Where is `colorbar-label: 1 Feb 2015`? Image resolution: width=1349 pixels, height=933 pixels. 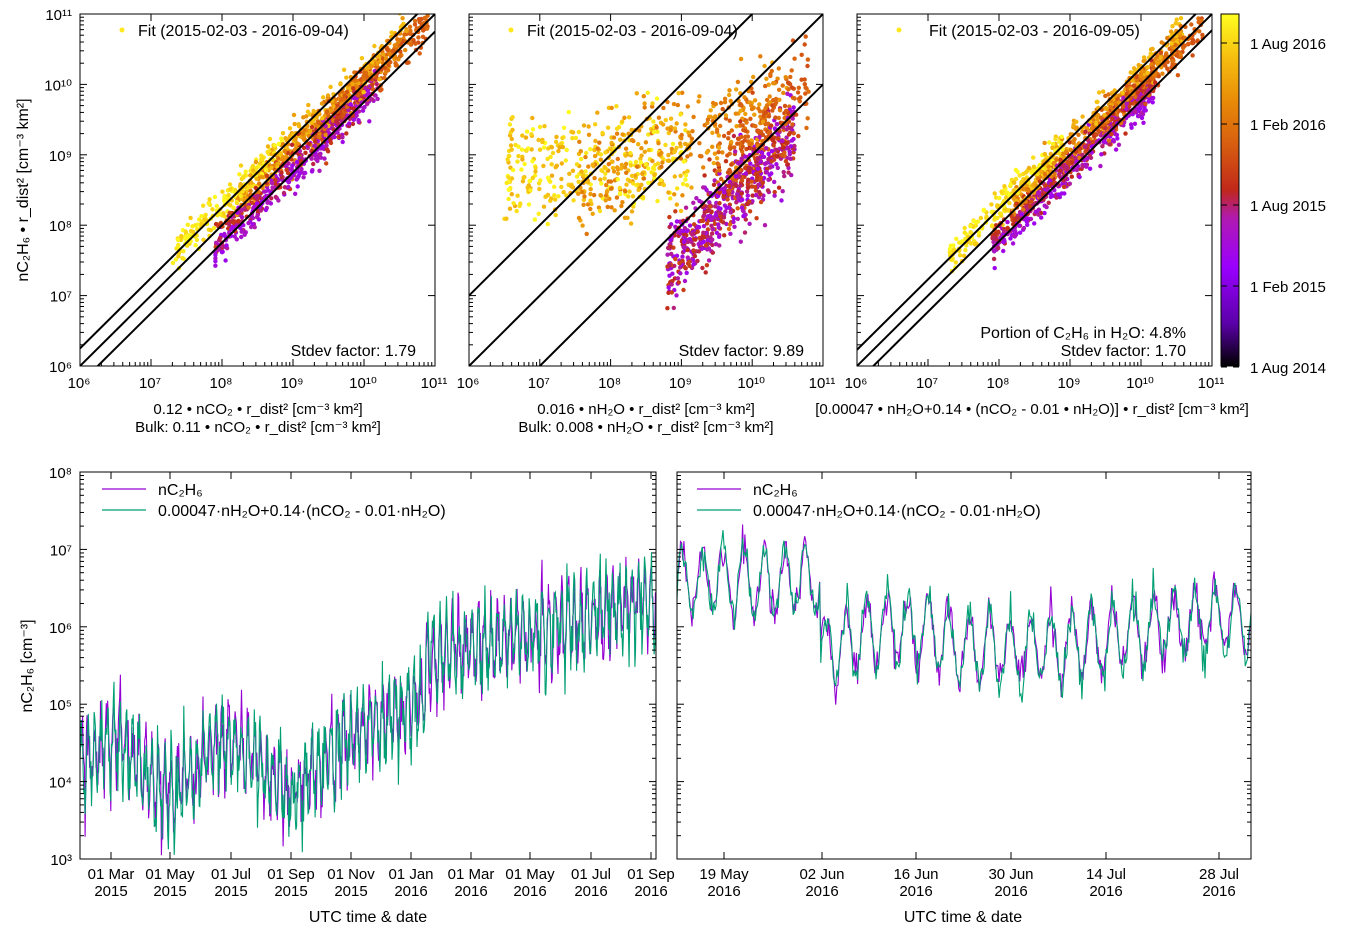
colorbar-label: 1 Feb 2015 is located at coordinates (1288, 287).